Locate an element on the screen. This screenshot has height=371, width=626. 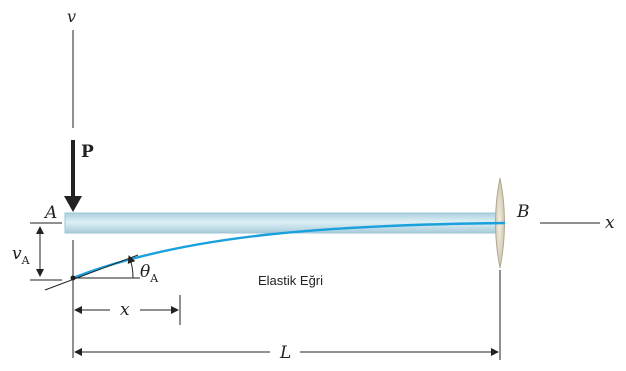
point-a-label: A is located at coordinates (50, 213).